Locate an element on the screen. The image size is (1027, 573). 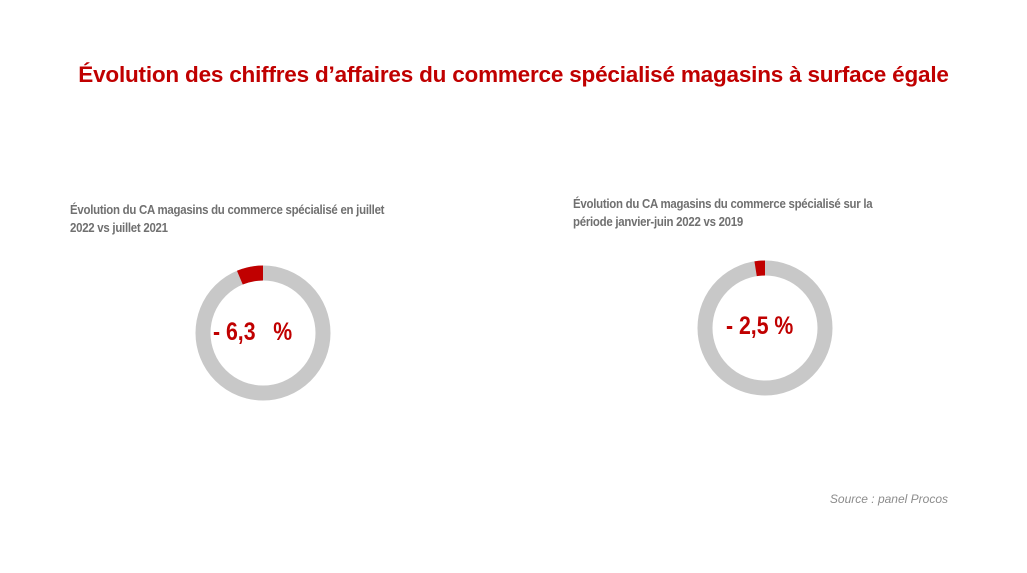
source-note: Source : panel Procos is located at coordinates (888, 499).